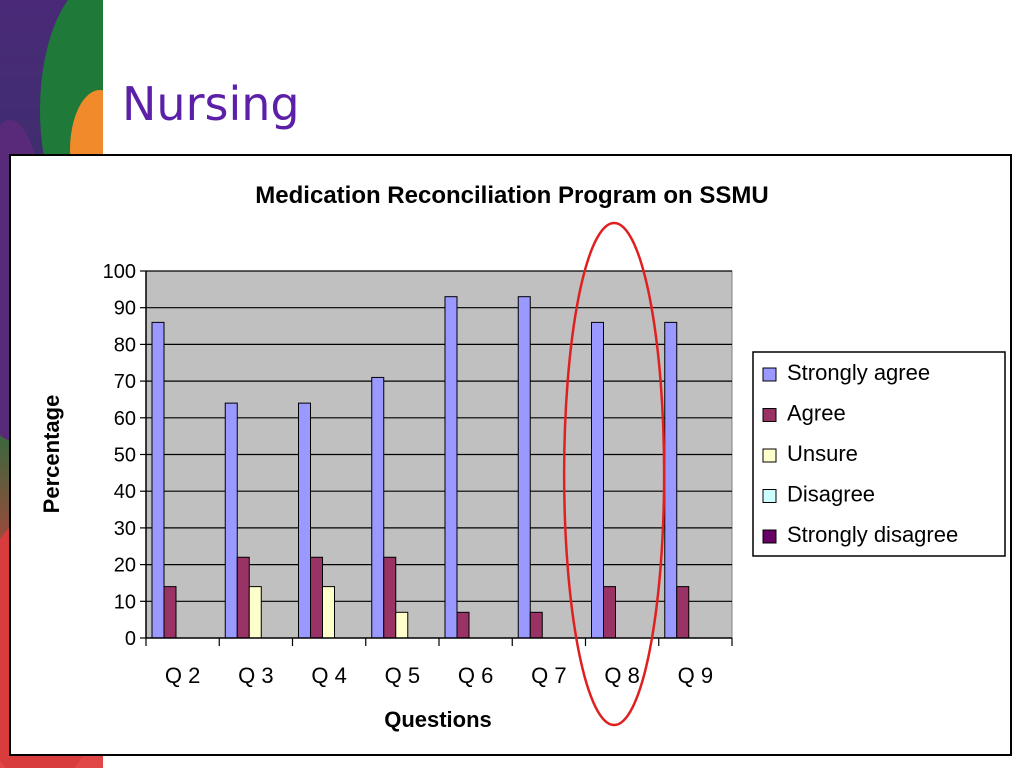  Describe the element at coordinates (475, 675) in the screenshot. I see `x-tick-label: Q 6` at that location.